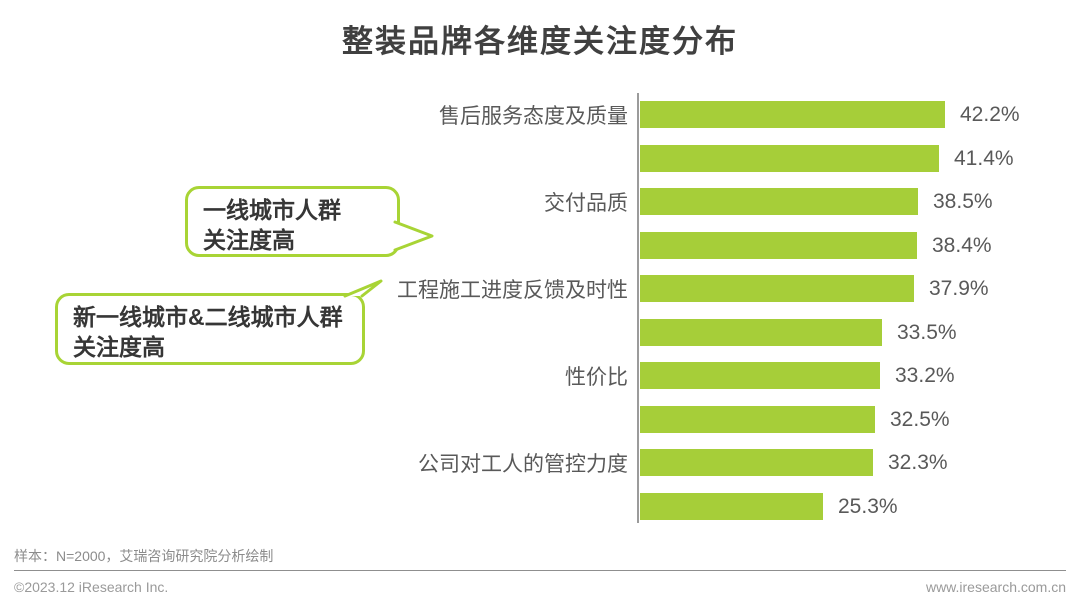 The image size is (1080, 600). I want to click on annotation-text-line: 新一线城市&二线城市人群, so click(208, 317).